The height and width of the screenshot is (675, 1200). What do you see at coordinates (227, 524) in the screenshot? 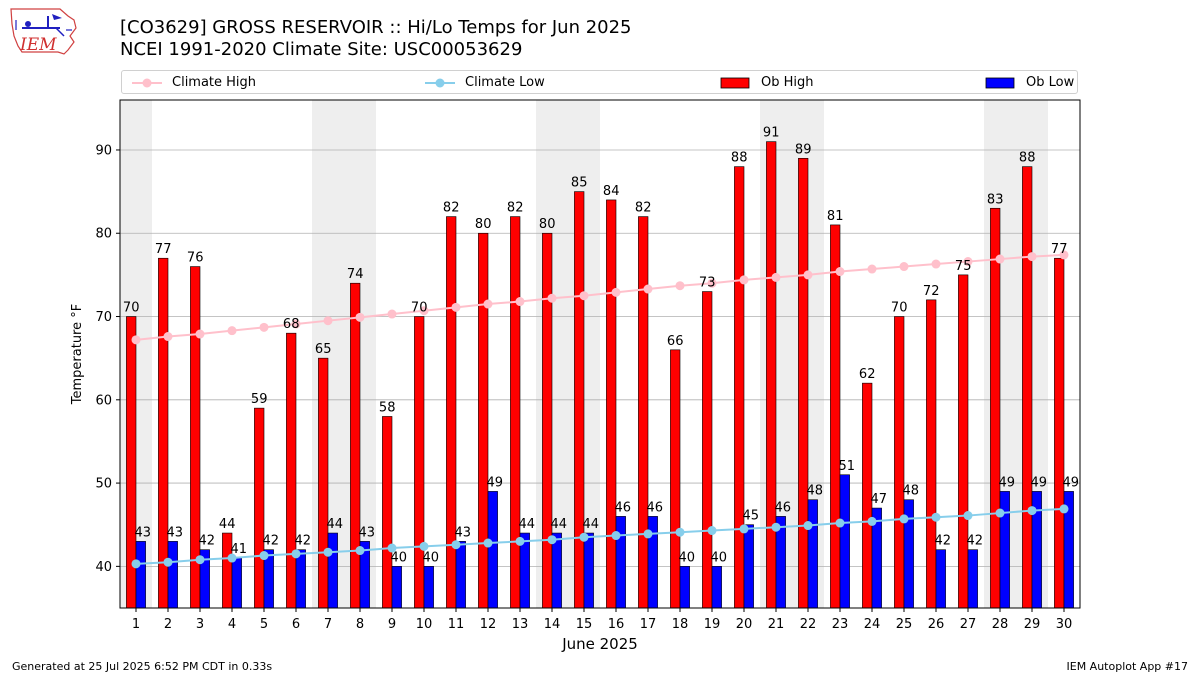
I see `ob-high-label: 44` at bounding box center [227, 524].